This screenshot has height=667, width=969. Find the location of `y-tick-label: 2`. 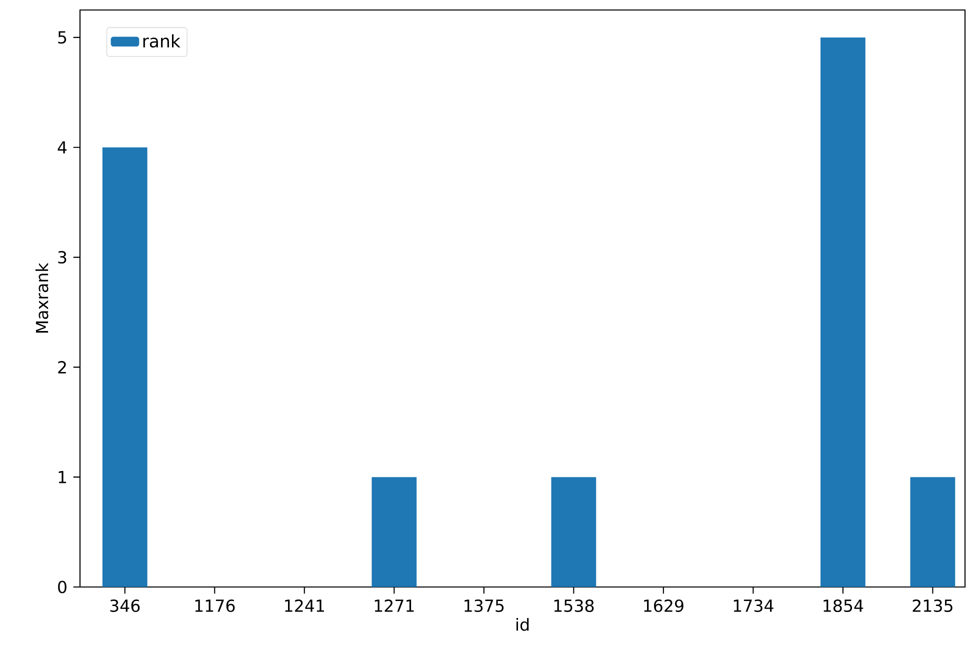

y-tick-label: 2 is located at coordinates (62, 367).